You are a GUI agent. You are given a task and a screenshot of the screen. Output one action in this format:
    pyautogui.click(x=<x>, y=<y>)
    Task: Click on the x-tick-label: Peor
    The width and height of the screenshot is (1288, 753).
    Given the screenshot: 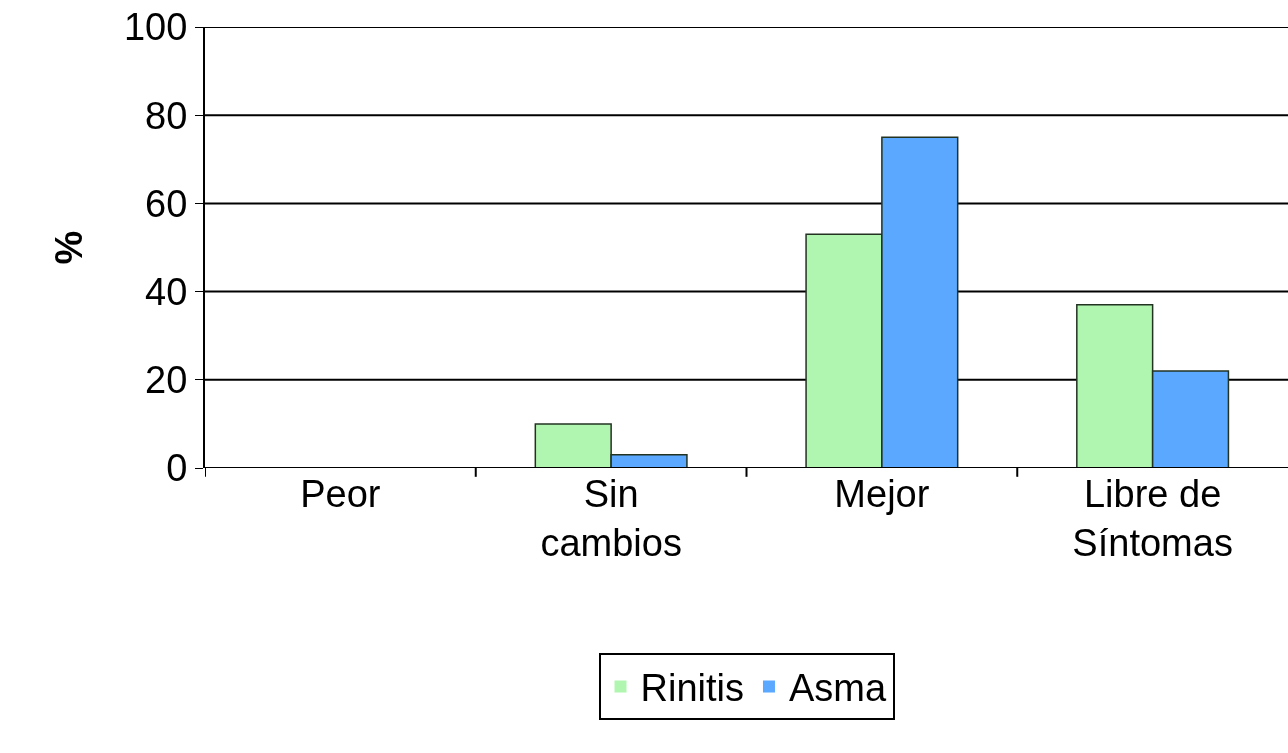 What is the action you would take?
    pyautogui.click(x=340, y=494)
    